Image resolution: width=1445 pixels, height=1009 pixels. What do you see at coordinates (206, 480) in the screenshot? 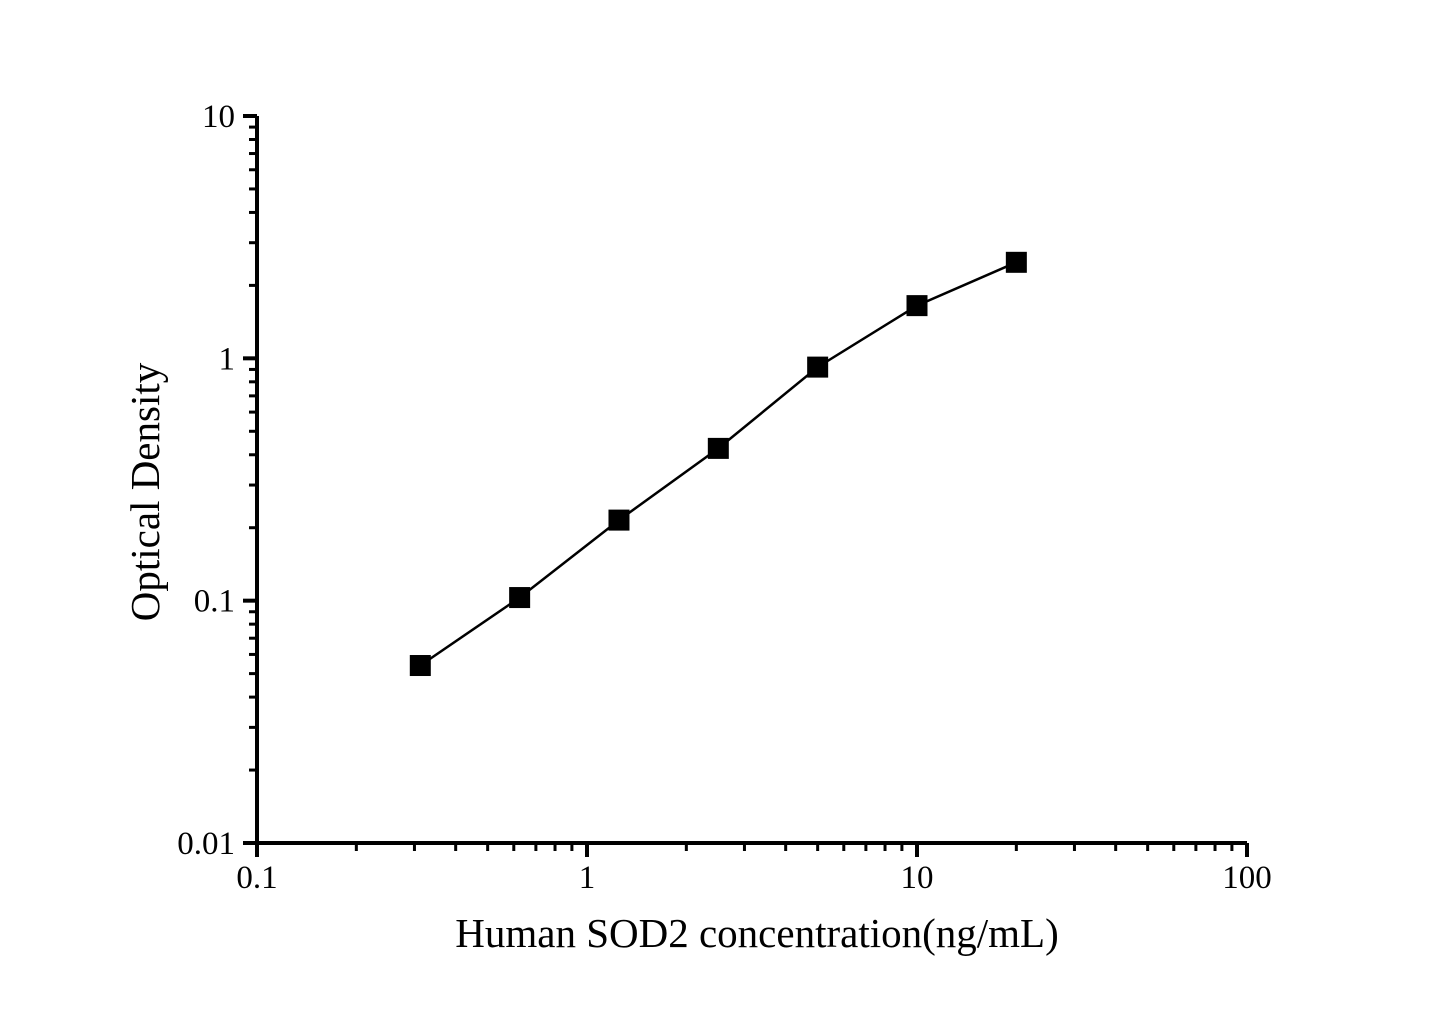
I see `y-axis-tick-labels: 0.01 0.1 1 10` at bounding box center [206, 480].